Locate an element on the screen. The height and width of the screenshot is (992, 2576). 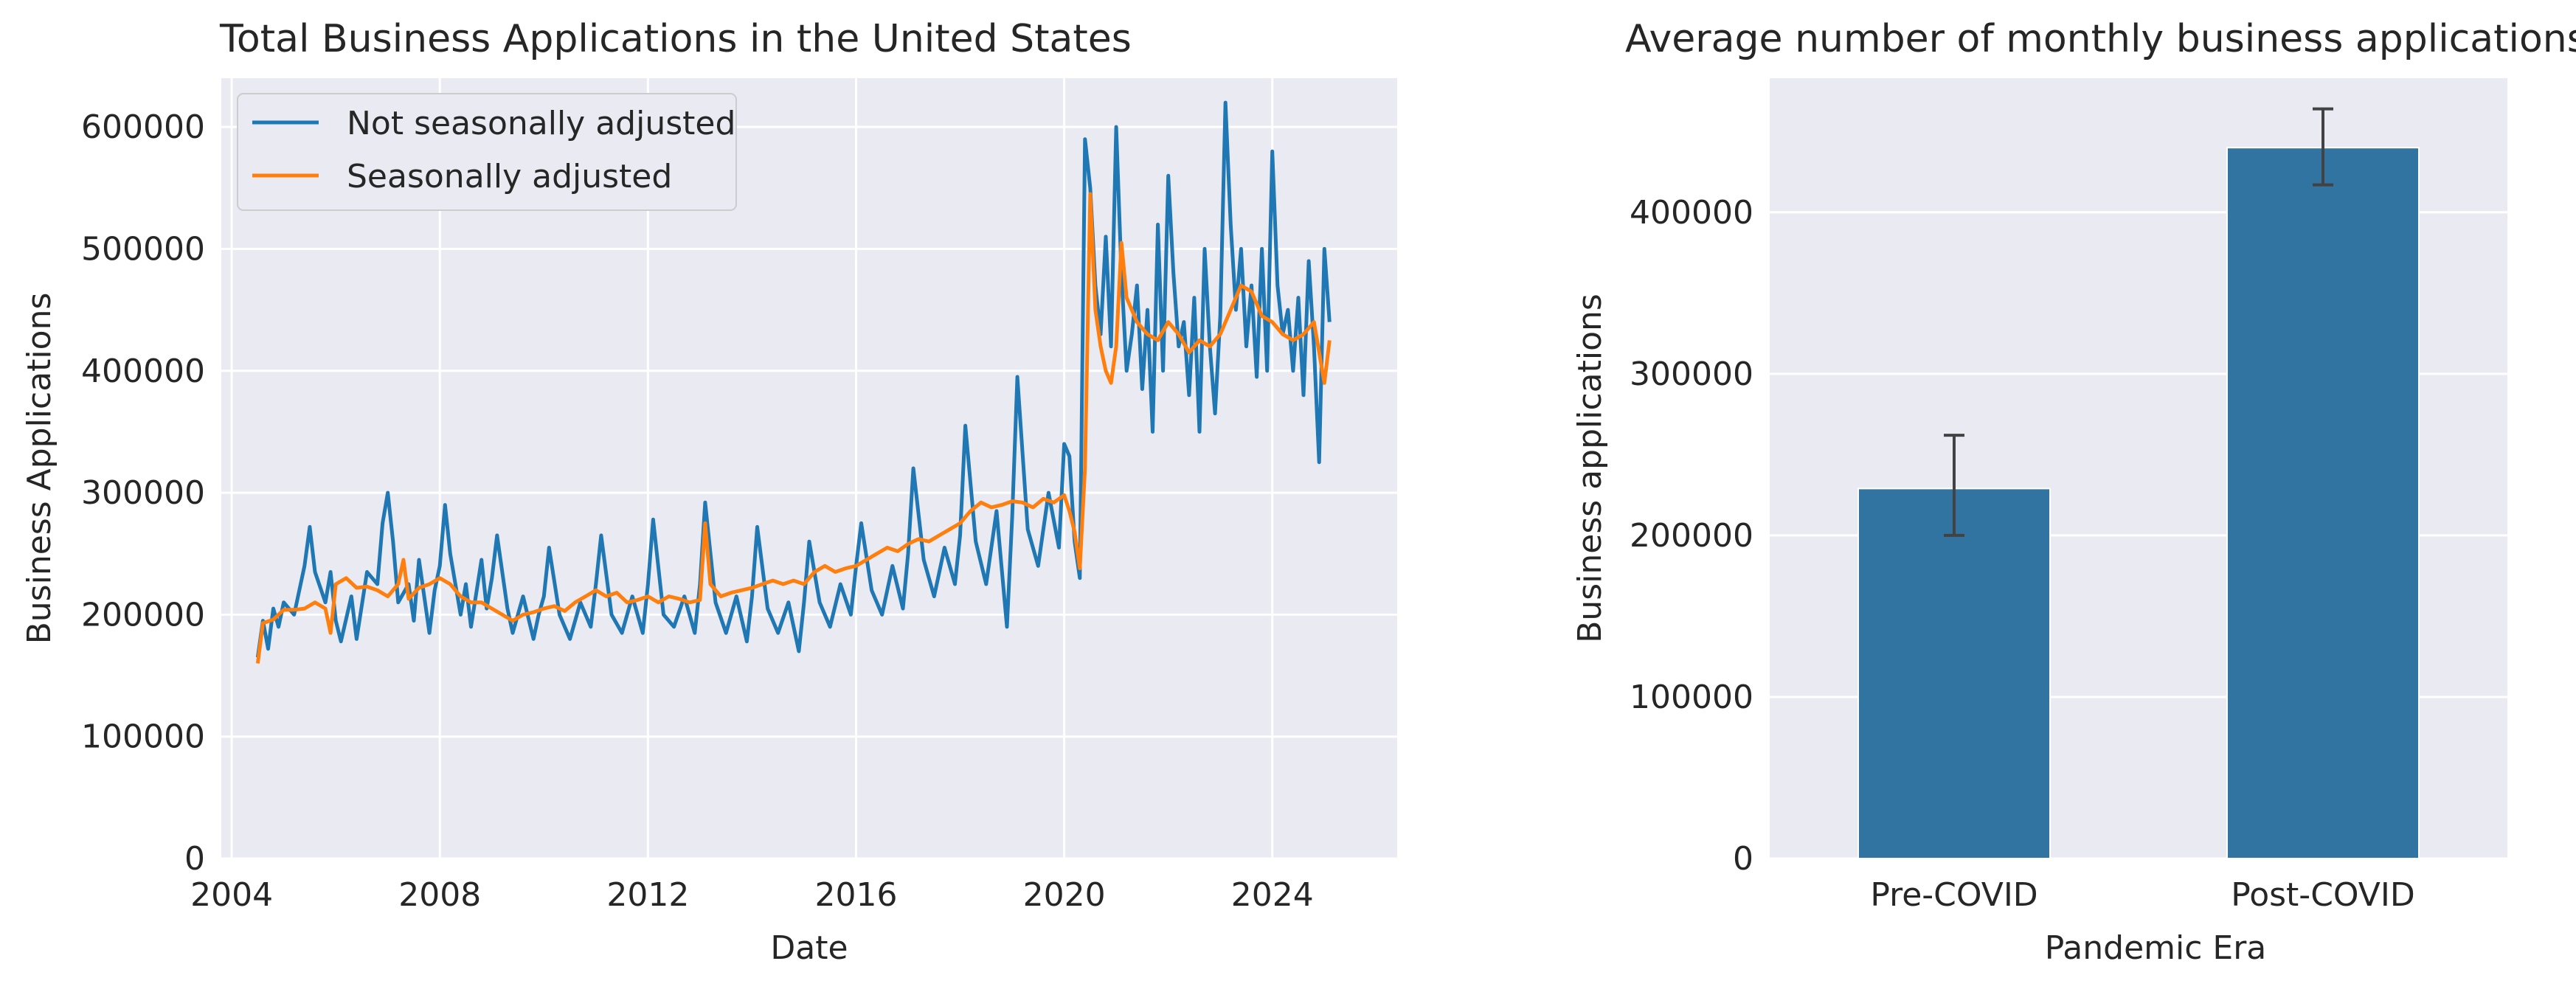
legend-box is located at coordinates (487, 152).